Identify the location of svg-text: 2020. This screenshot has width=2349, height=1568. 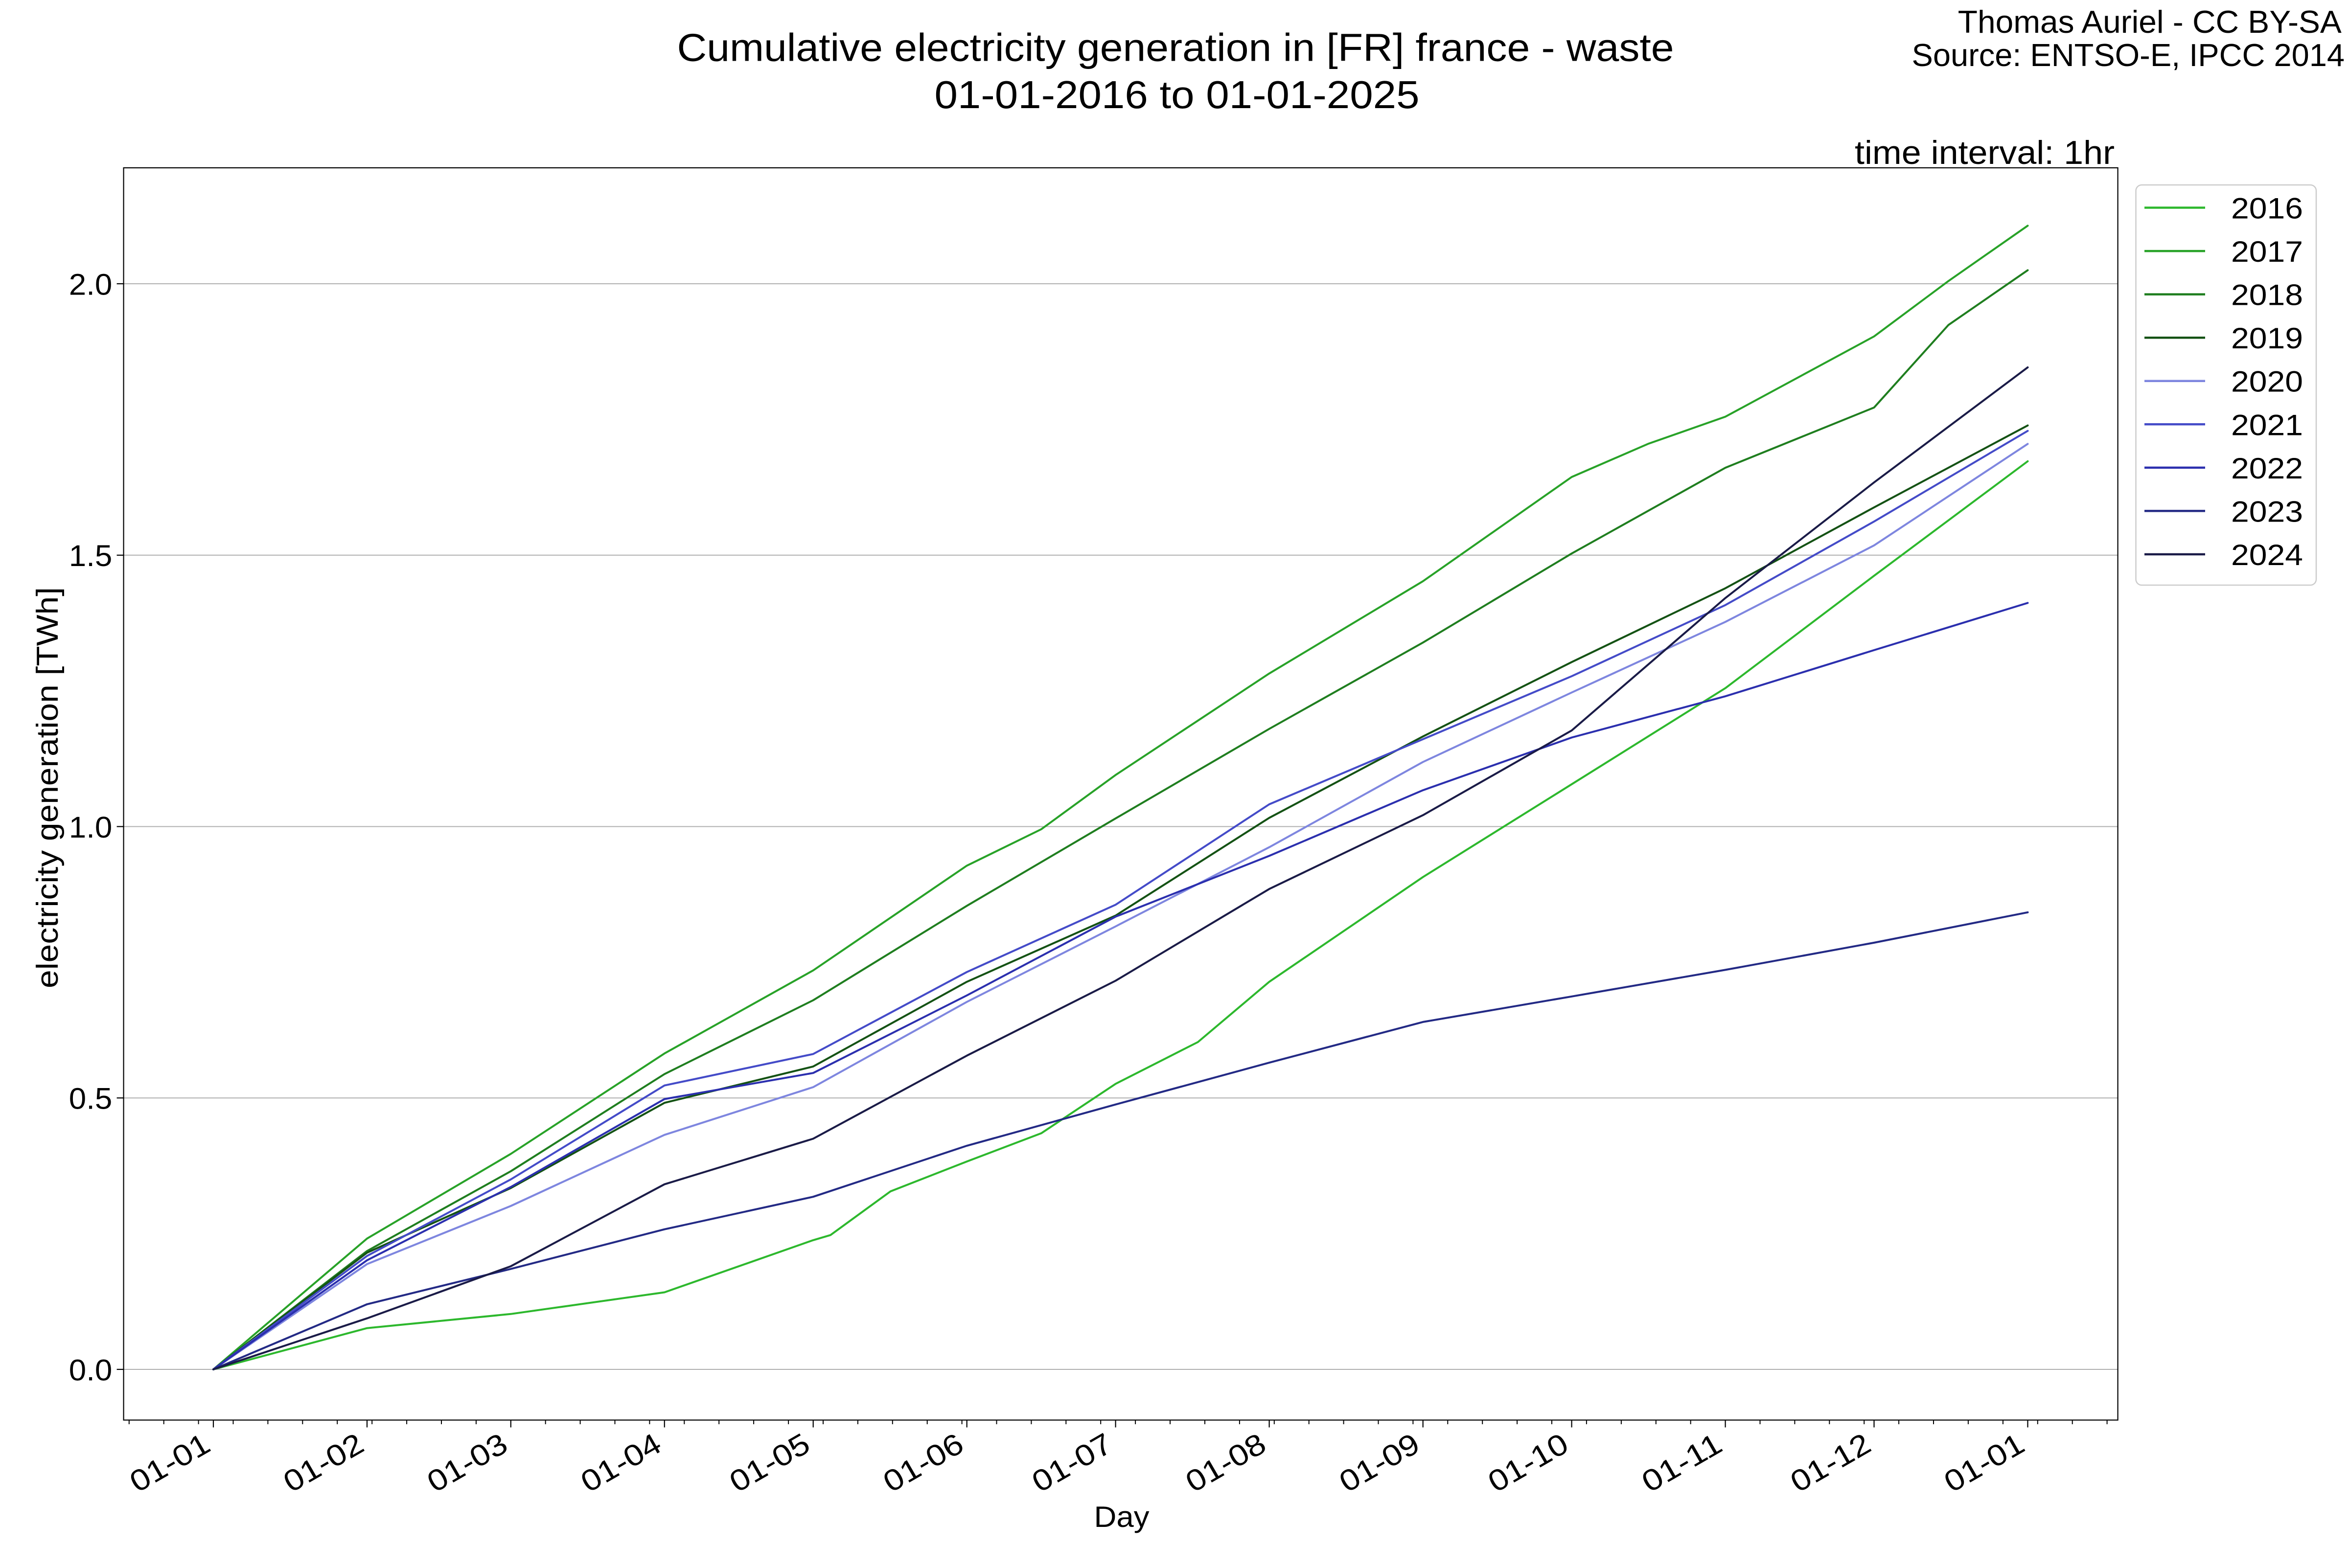
(2267, 382).